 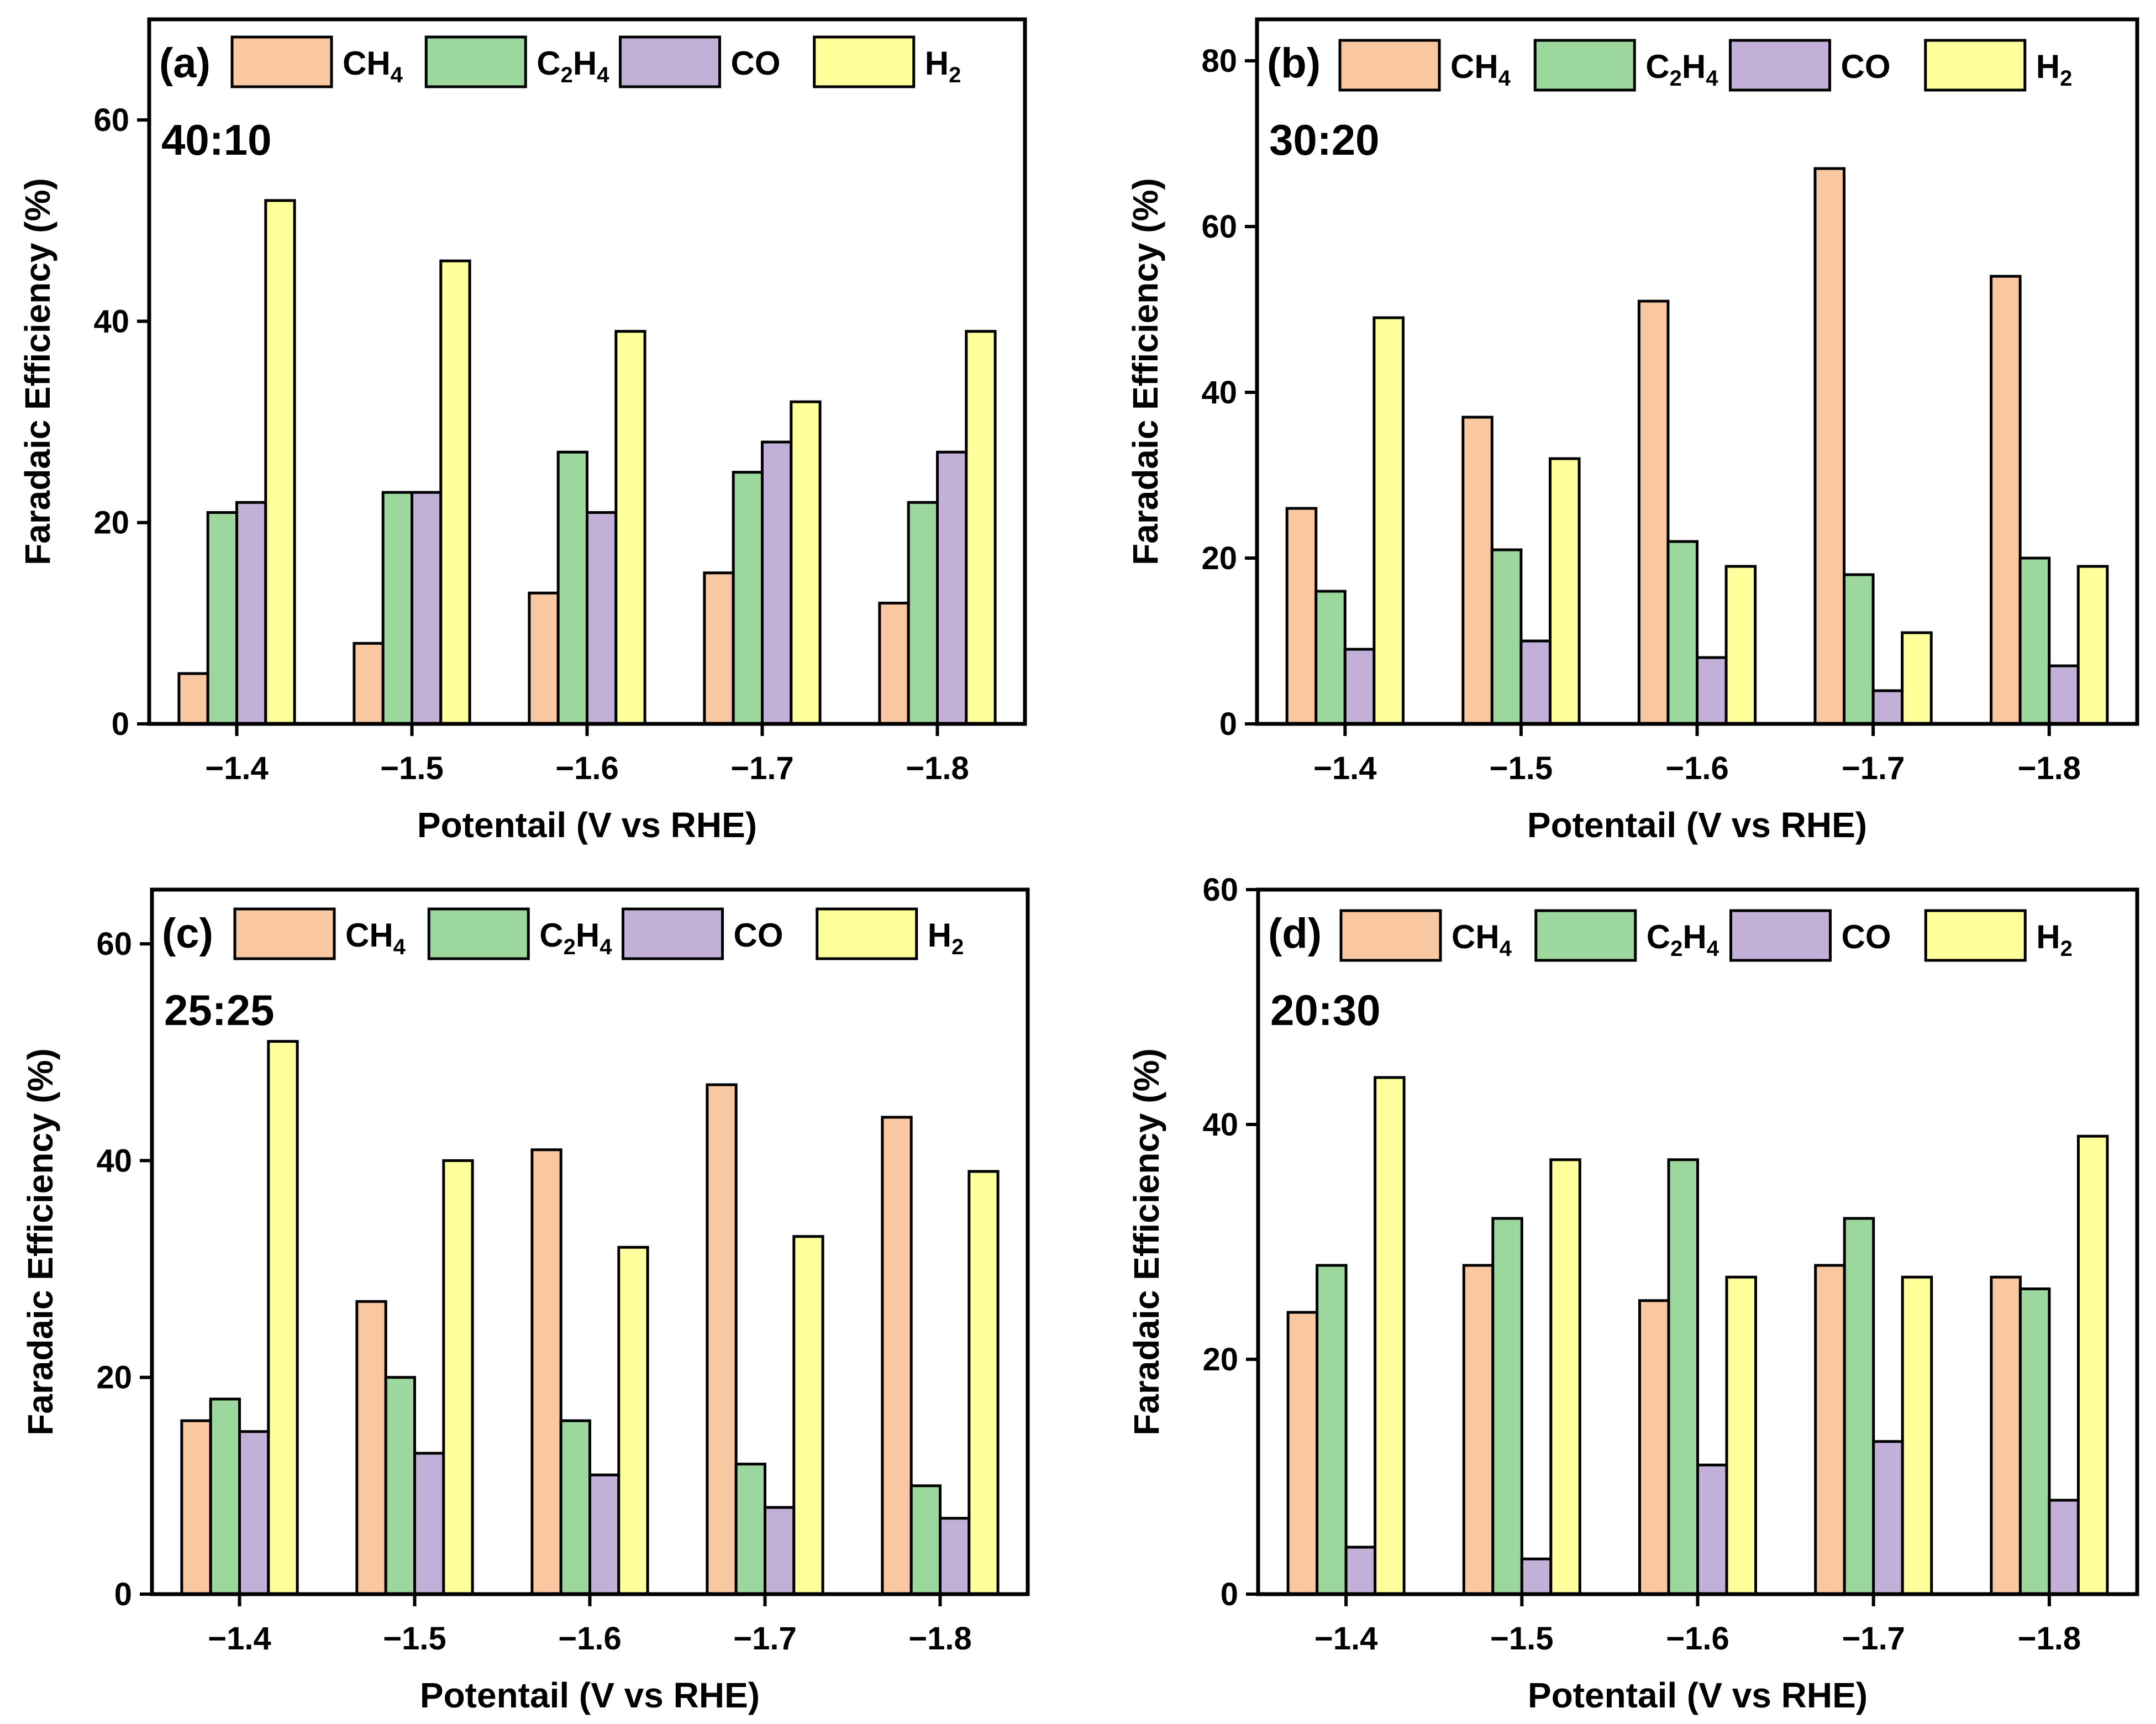 What do you see at coordinates (185, 64) in the screenshot?
I see `panel-tag: (a)` at bounding box center [185, 64].